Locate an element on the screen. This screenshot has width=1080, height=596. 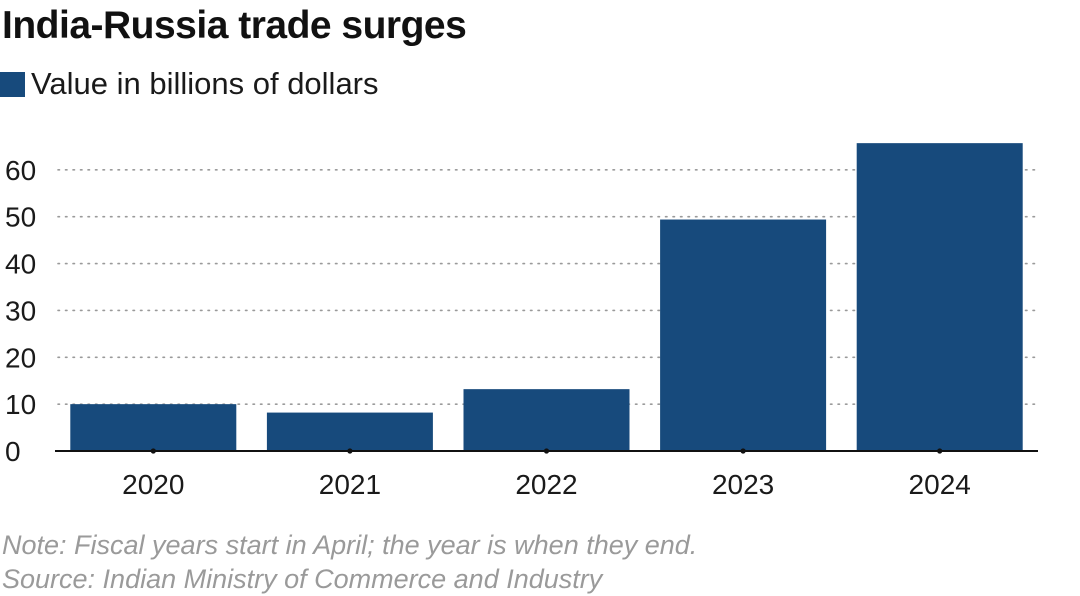
legend-swatch is located at coordinates (12, 84).